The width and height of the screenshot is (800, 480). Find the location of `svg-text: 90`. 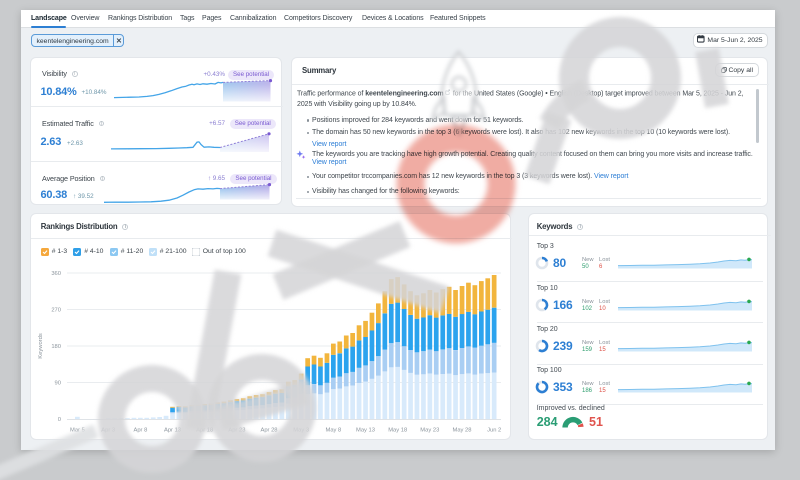

svg-text: 90 is located at coordinates (58, 384).